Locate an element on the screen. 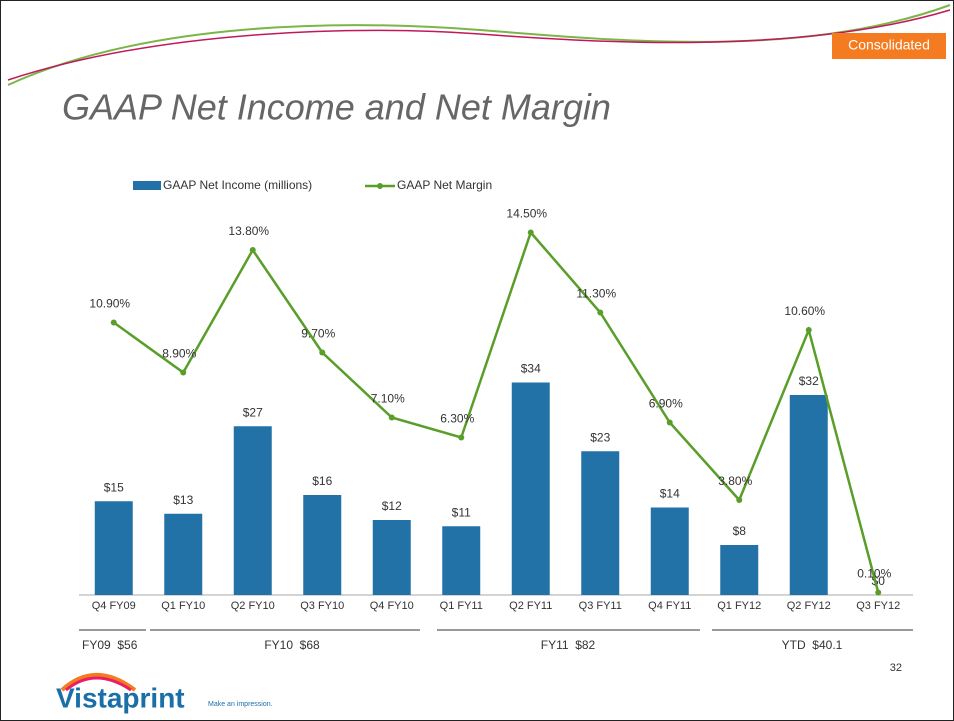 This screenshot has width=954, height=721. x-tick-label: Q4 FY10 is located at coordinates (392, 606).